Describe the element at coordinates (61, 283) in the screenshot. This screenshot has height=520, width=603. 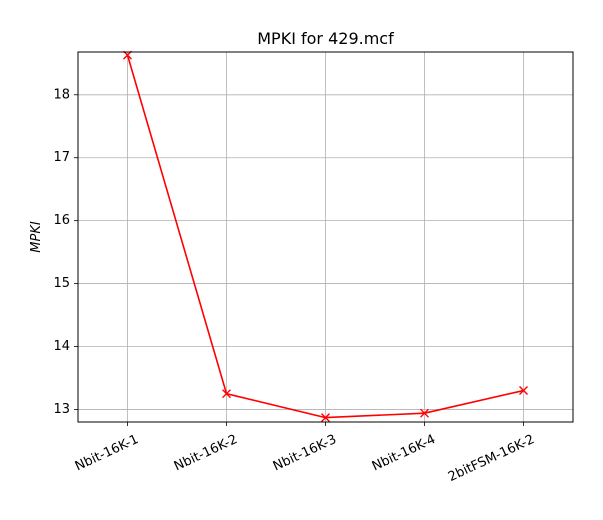
I see `y-tick-label: 15` at that location.